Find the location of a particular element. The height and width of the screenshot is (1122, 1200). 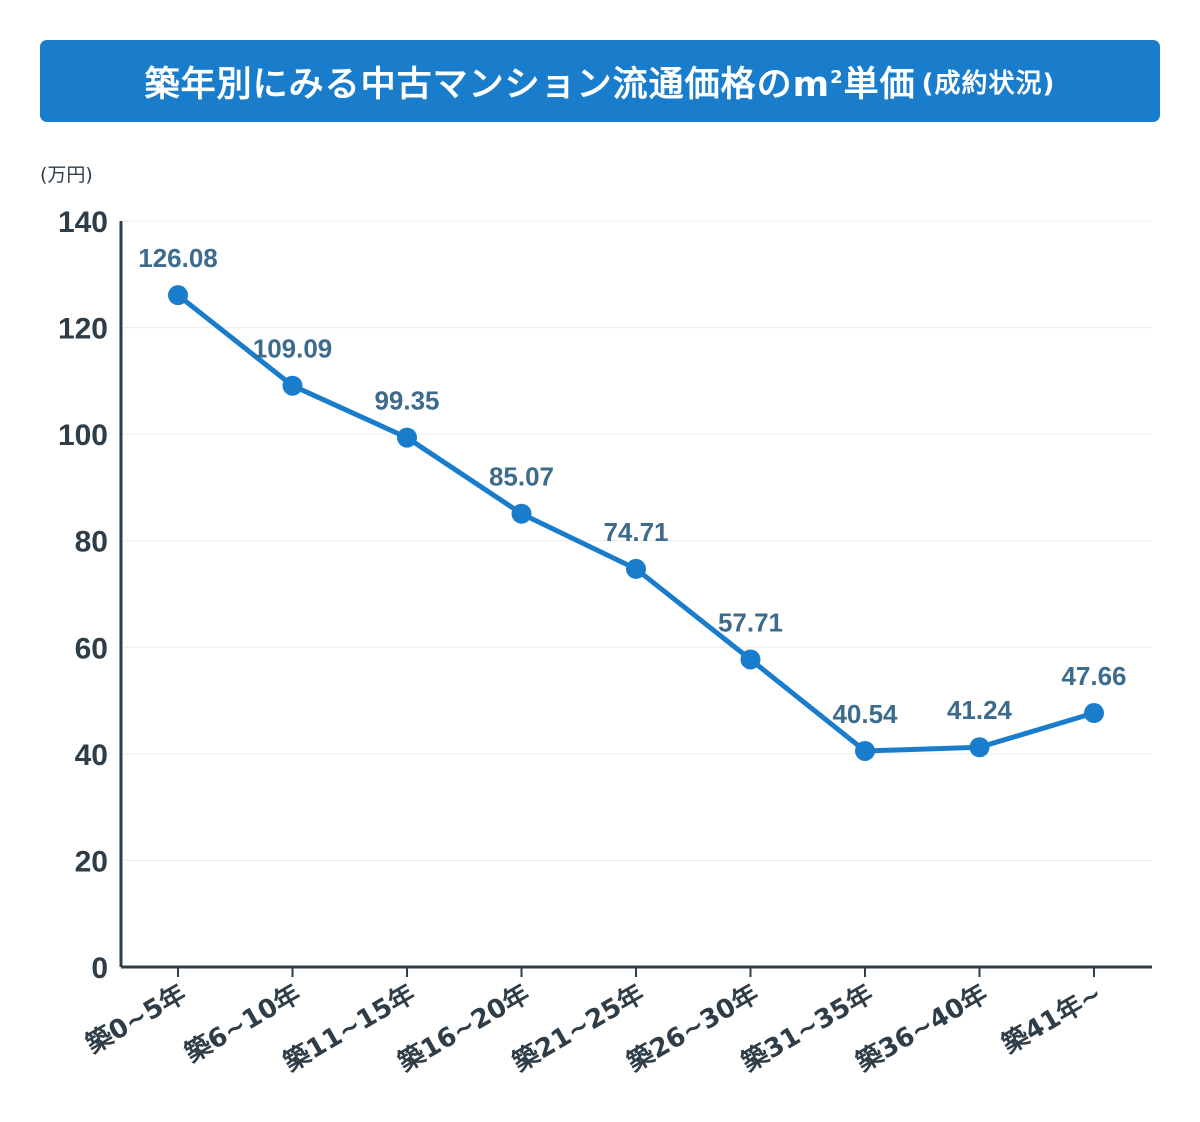

chart-title: 築年別にみる中古マンション流通価格のm 2 単価 (成約状況) is located at coordinates (600, 81).